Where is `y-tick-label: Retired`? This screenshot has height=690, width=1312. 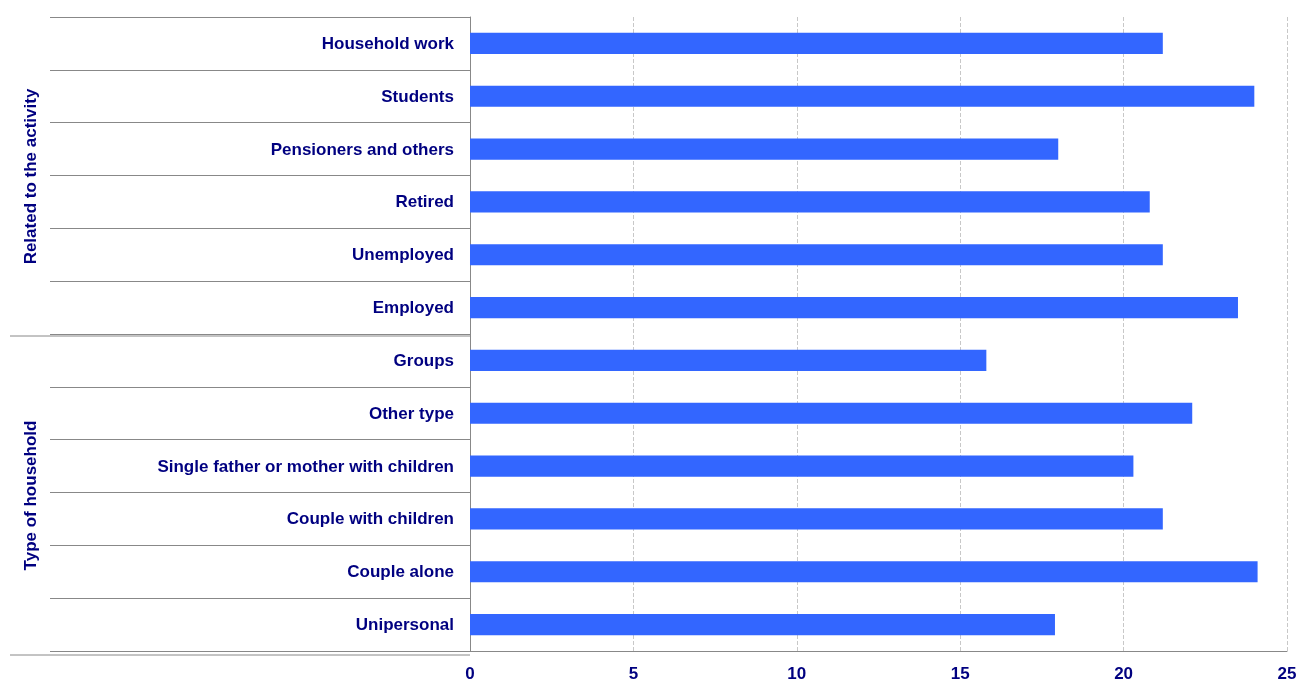 y-tick-label: Retired is located at coordinates (424, 202).